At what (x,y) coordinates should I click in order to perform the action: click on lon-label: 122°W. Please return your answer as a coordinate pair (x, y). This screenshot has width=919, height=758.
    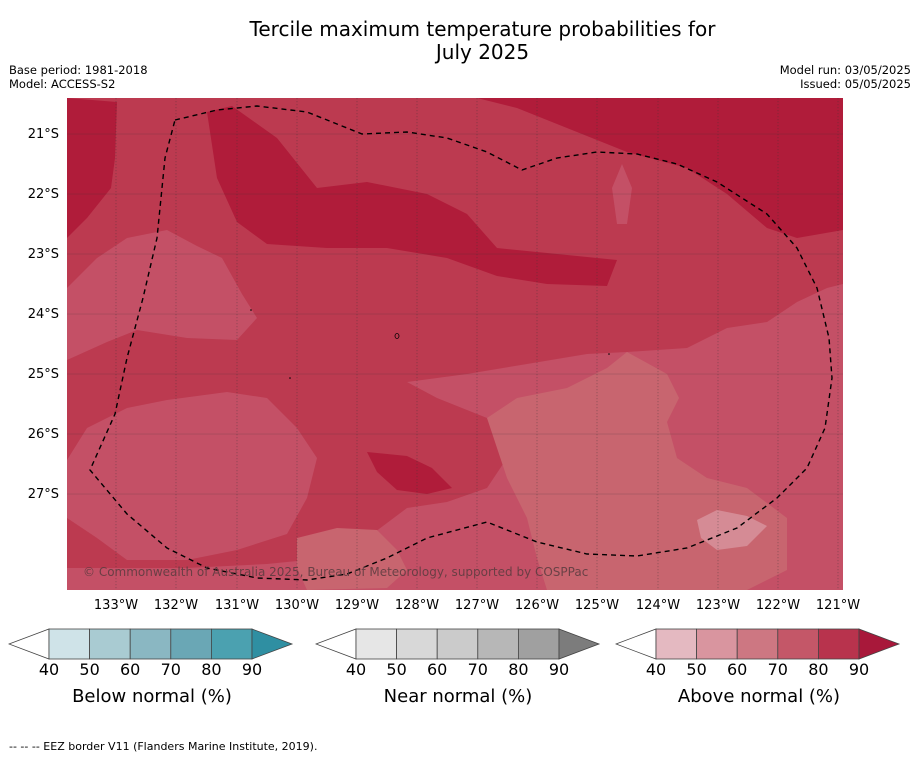
    Looking at the image, I should click on (778, 605).